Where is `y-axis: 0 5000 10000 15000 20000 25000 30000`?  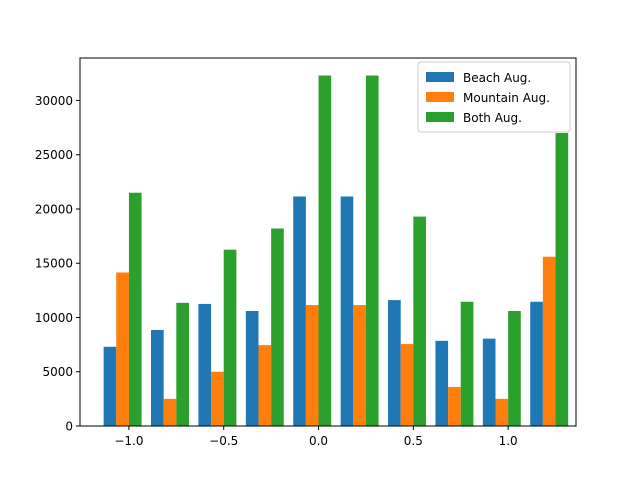 y-axis: 0 5000 10000 15000 20000 25000 30000 is located at coordinates (57, 264).